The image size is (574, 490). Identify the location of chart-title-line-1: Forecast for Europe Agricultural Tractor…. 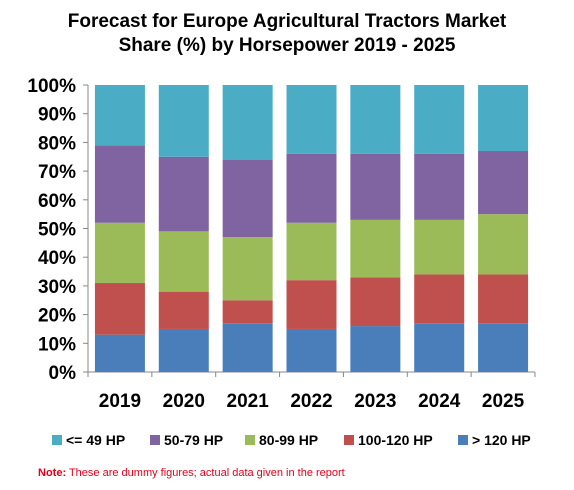
(287, 21).